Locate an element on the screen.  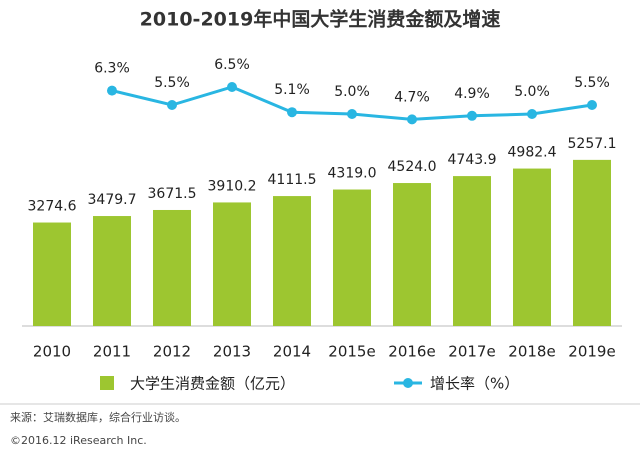
legend-label: 大学生消费金额（亿元） is located at coordinates (212, 384).